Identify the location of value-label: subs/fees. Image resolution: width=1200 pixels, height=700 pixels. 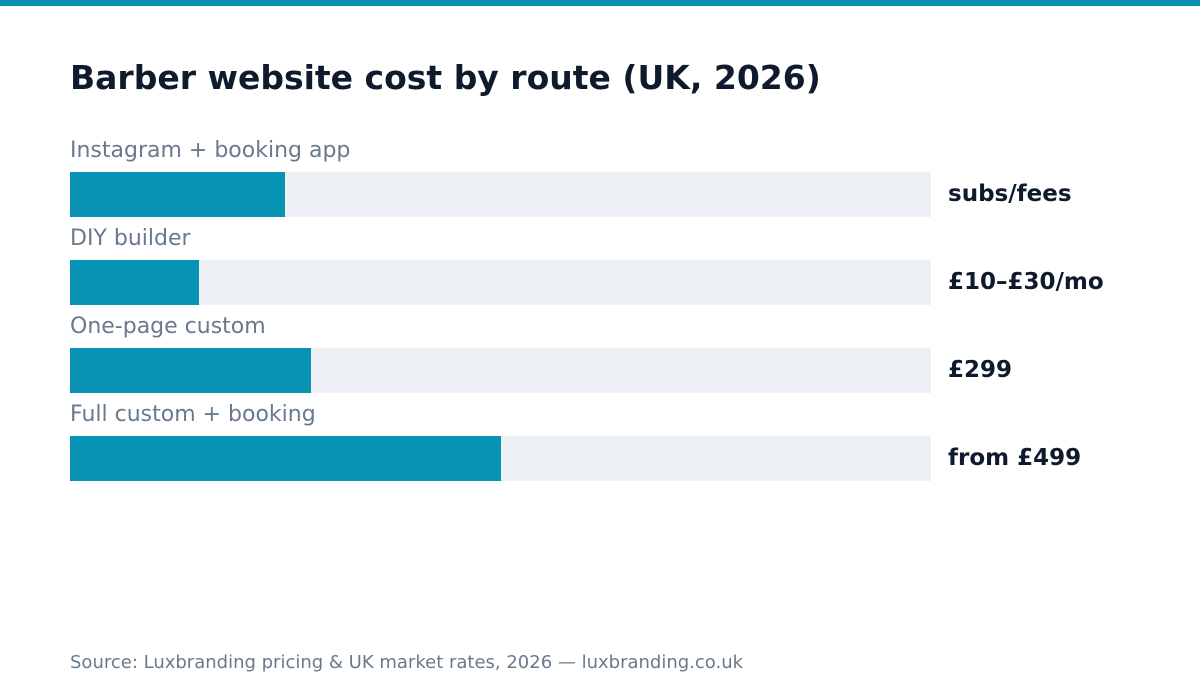
(1010, 194).